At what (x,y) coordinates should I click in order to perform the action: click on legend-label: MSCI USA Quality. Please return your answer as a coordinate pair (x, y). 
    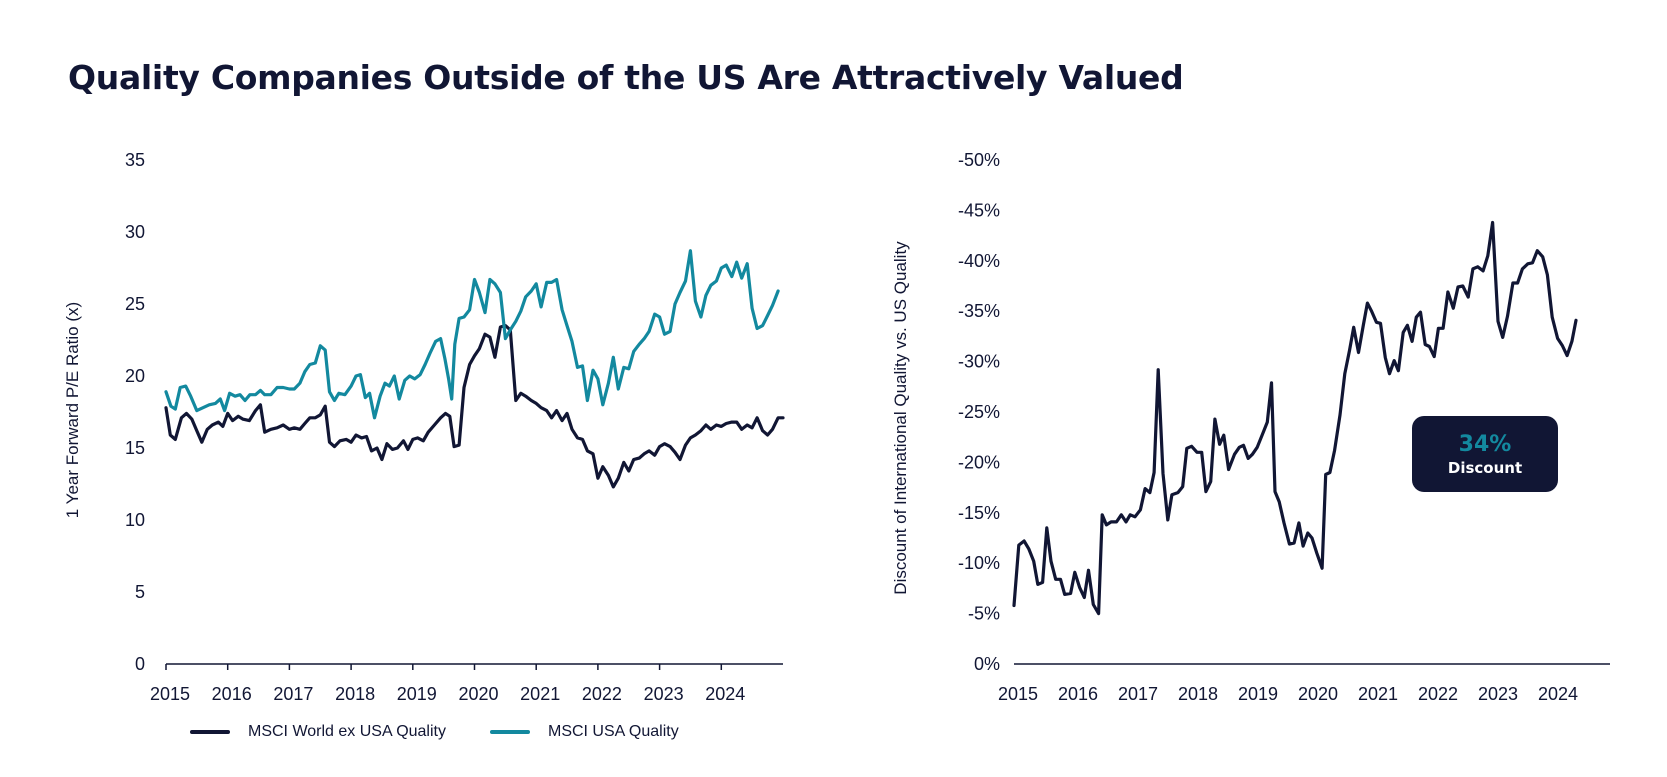
    Looking at the image, I should click on (613, 731).